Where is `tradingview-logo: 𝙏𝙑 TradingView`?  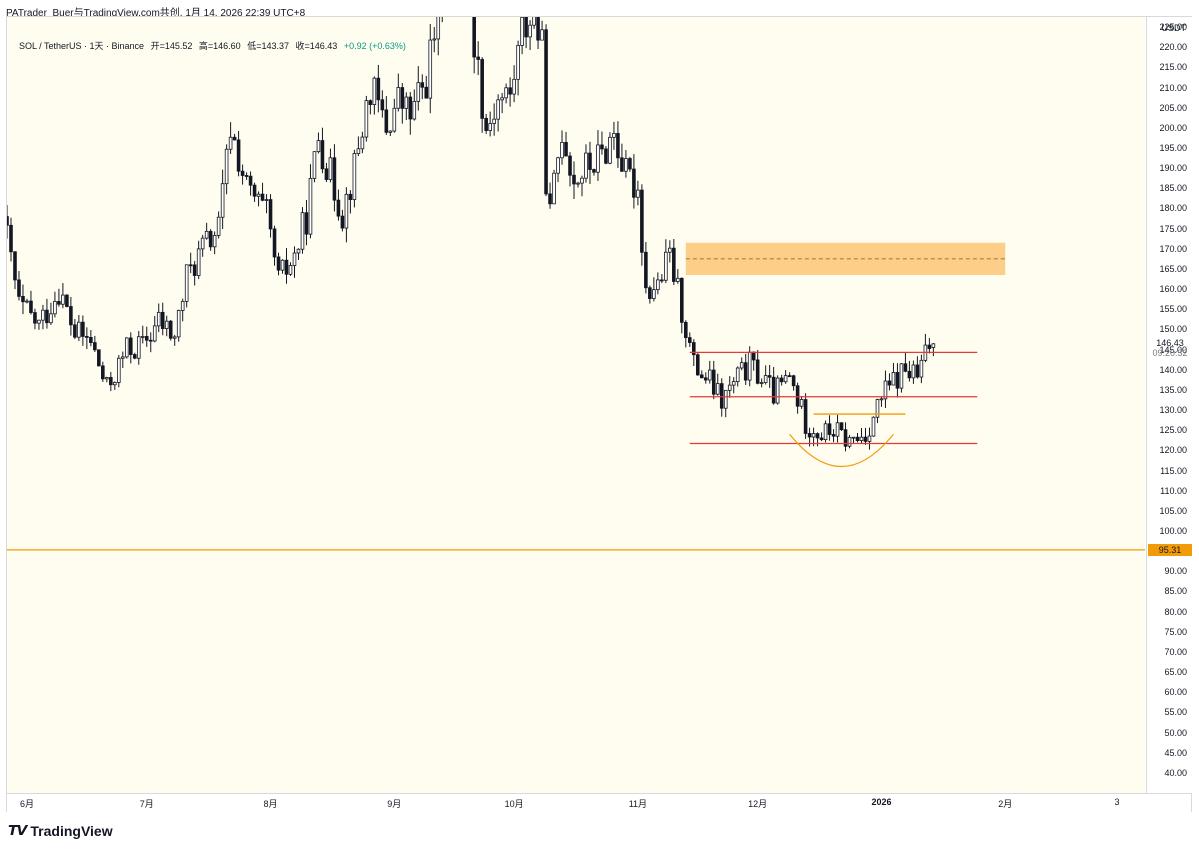 tradingview-logo: 𝙏𝙑 TradingView is located at coordinates (60, 830).